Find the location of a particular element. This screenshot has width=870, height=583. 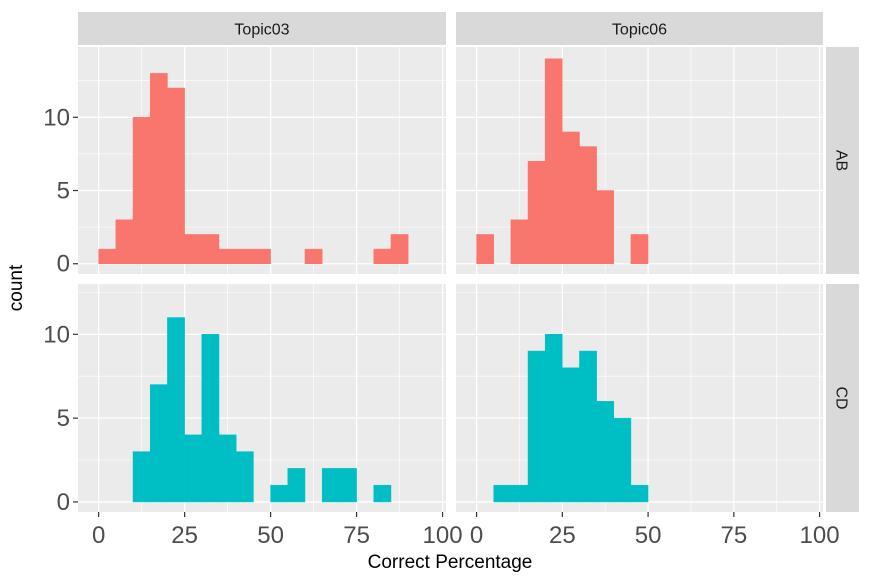

strip-ab is located at coordinates (842, 160).